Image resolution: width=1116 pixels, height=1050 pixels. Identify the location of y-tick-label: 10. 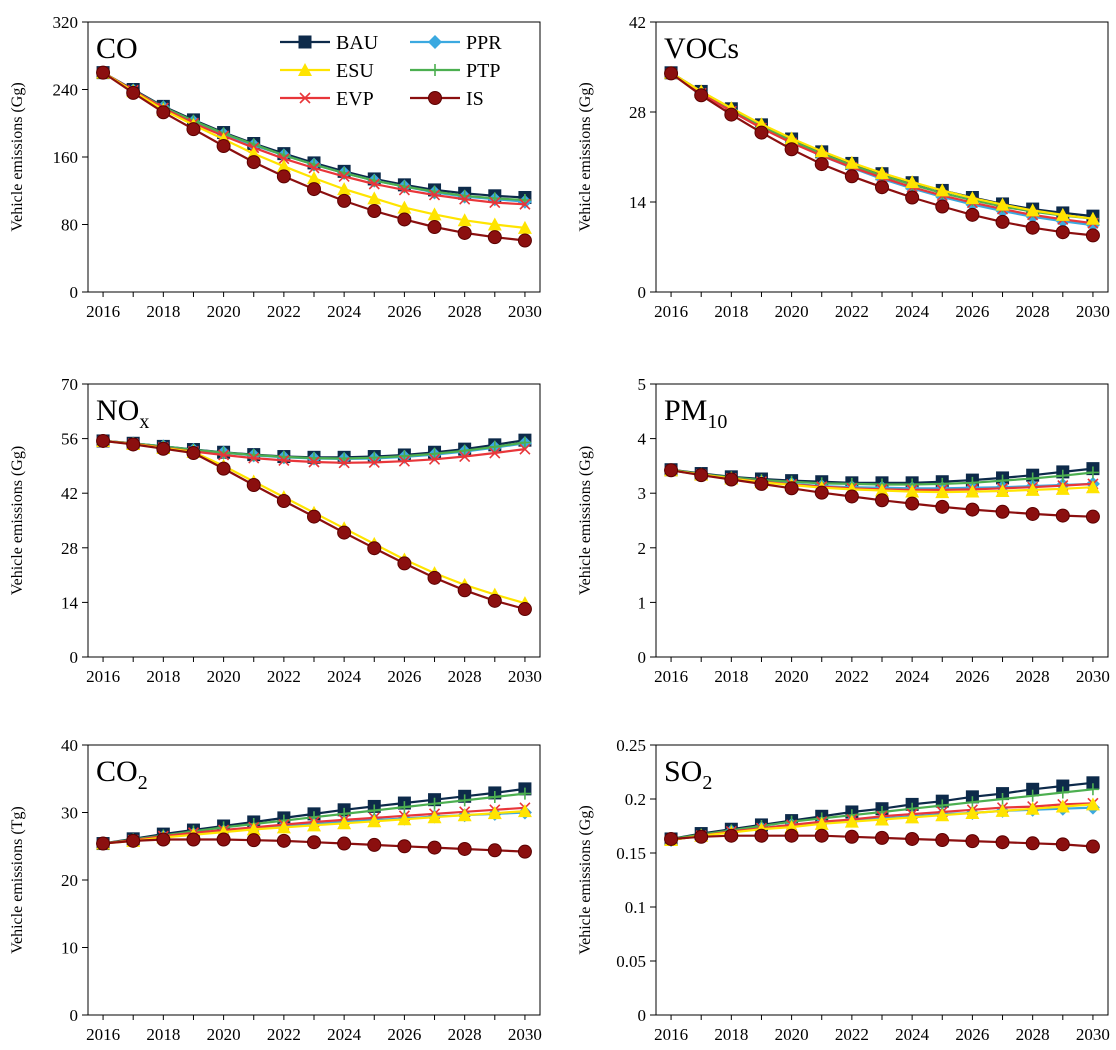
(69, 948).